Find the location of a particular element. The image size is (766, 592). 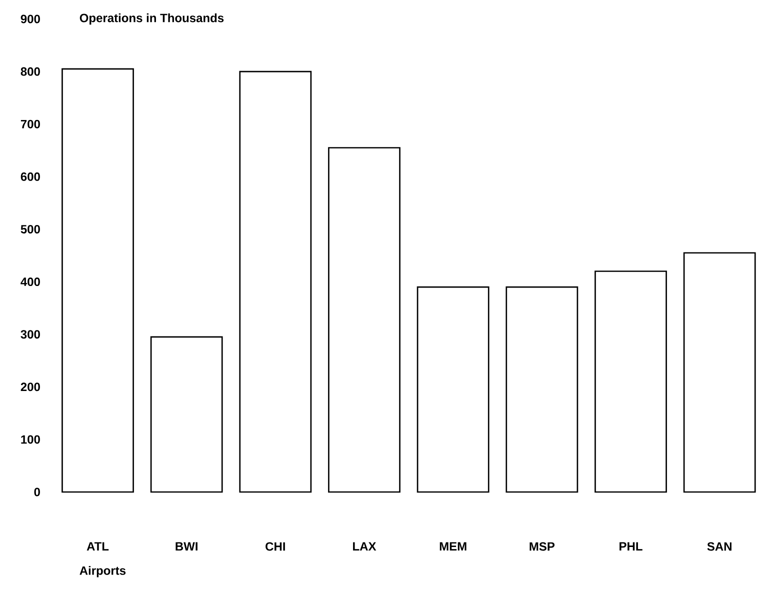

x-tick-label: MEM is located at coordinates (453, 546).